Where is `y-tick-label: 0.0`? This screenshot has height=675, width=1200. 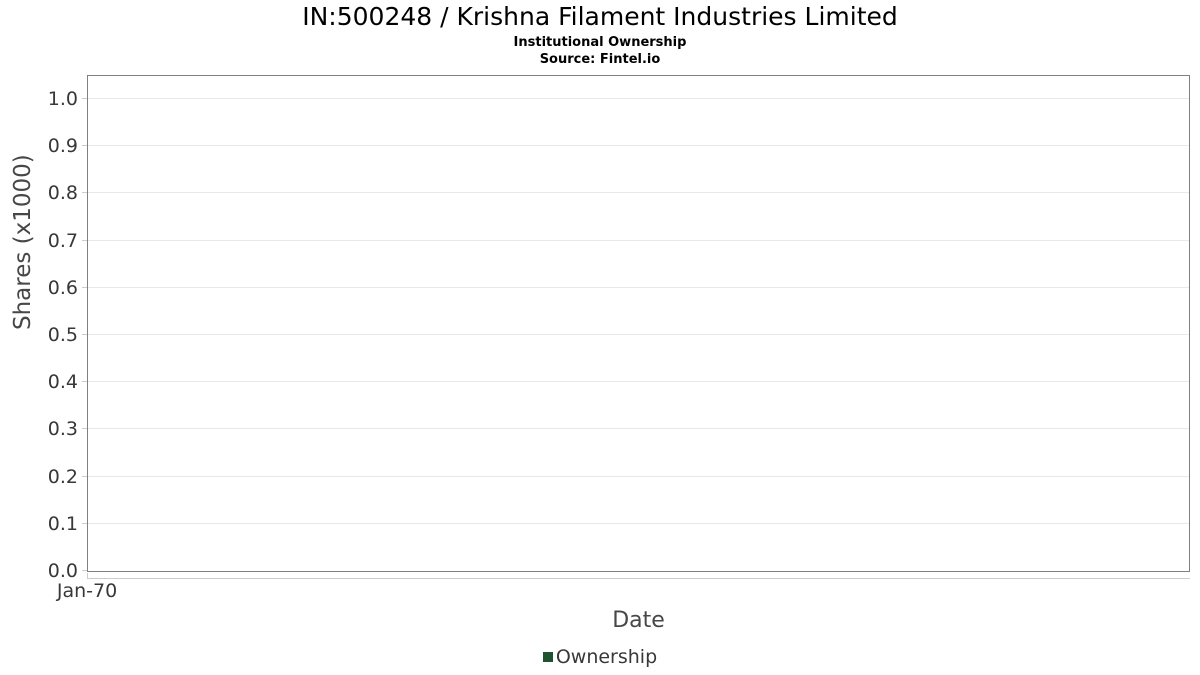
y-tick-label: 0.0 is located at coordinates (62, 571).